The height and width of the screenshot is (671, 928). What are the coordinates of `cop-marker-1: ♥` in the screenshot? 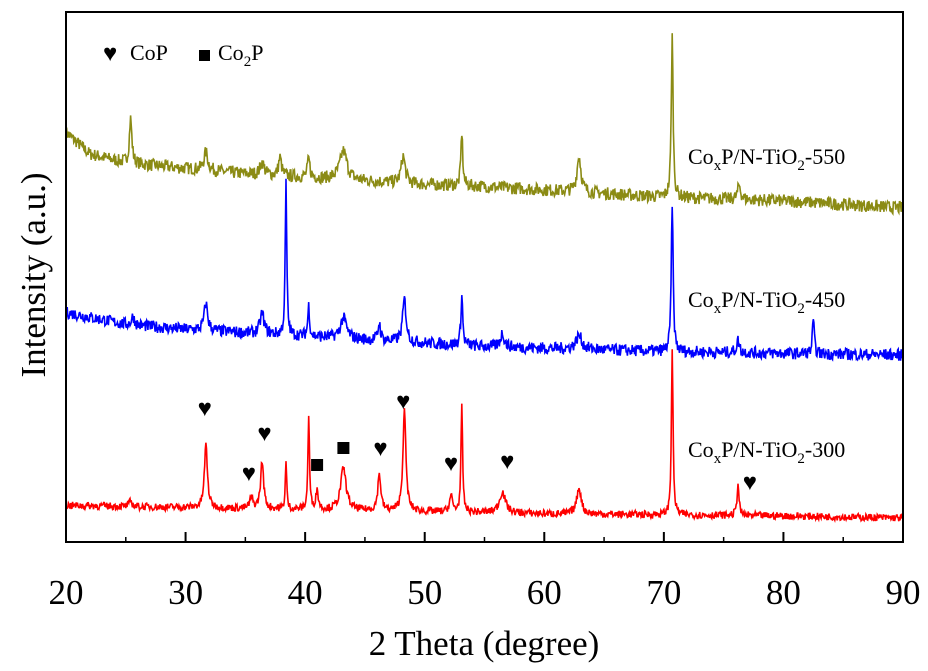 It's located at (249, 474).